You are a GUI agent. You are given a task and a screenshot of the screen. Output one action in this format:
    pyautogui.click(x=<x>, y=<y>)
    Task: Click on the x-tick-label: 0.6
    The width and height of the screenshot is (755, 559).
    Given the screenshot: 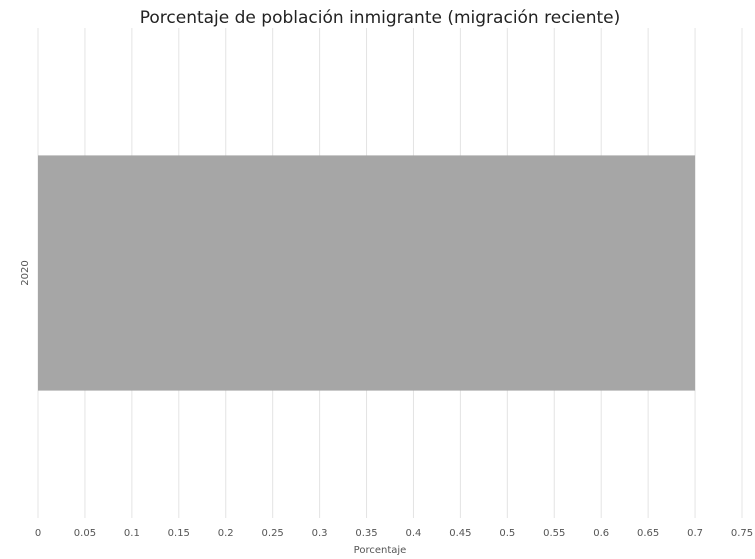 What is the action you would take?
    pyautogui.click(x=601, y=533)
    